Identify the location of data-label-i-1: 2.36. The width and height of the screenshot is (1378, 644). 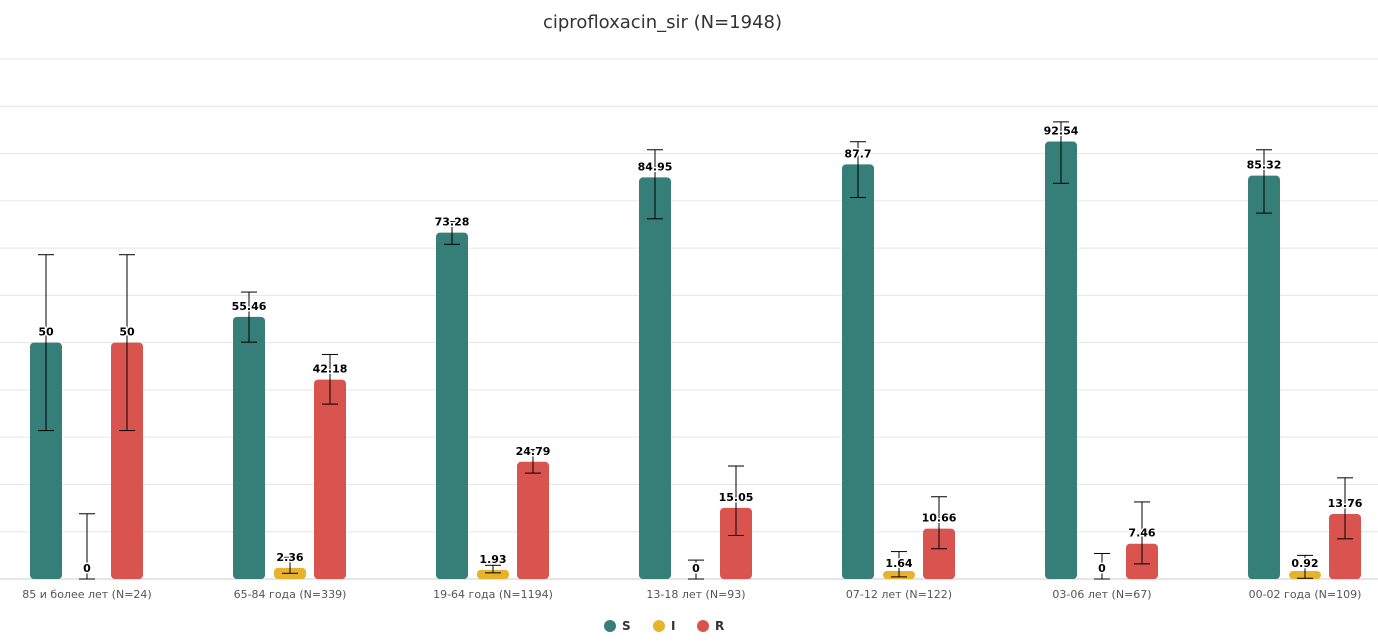
(289, 557).